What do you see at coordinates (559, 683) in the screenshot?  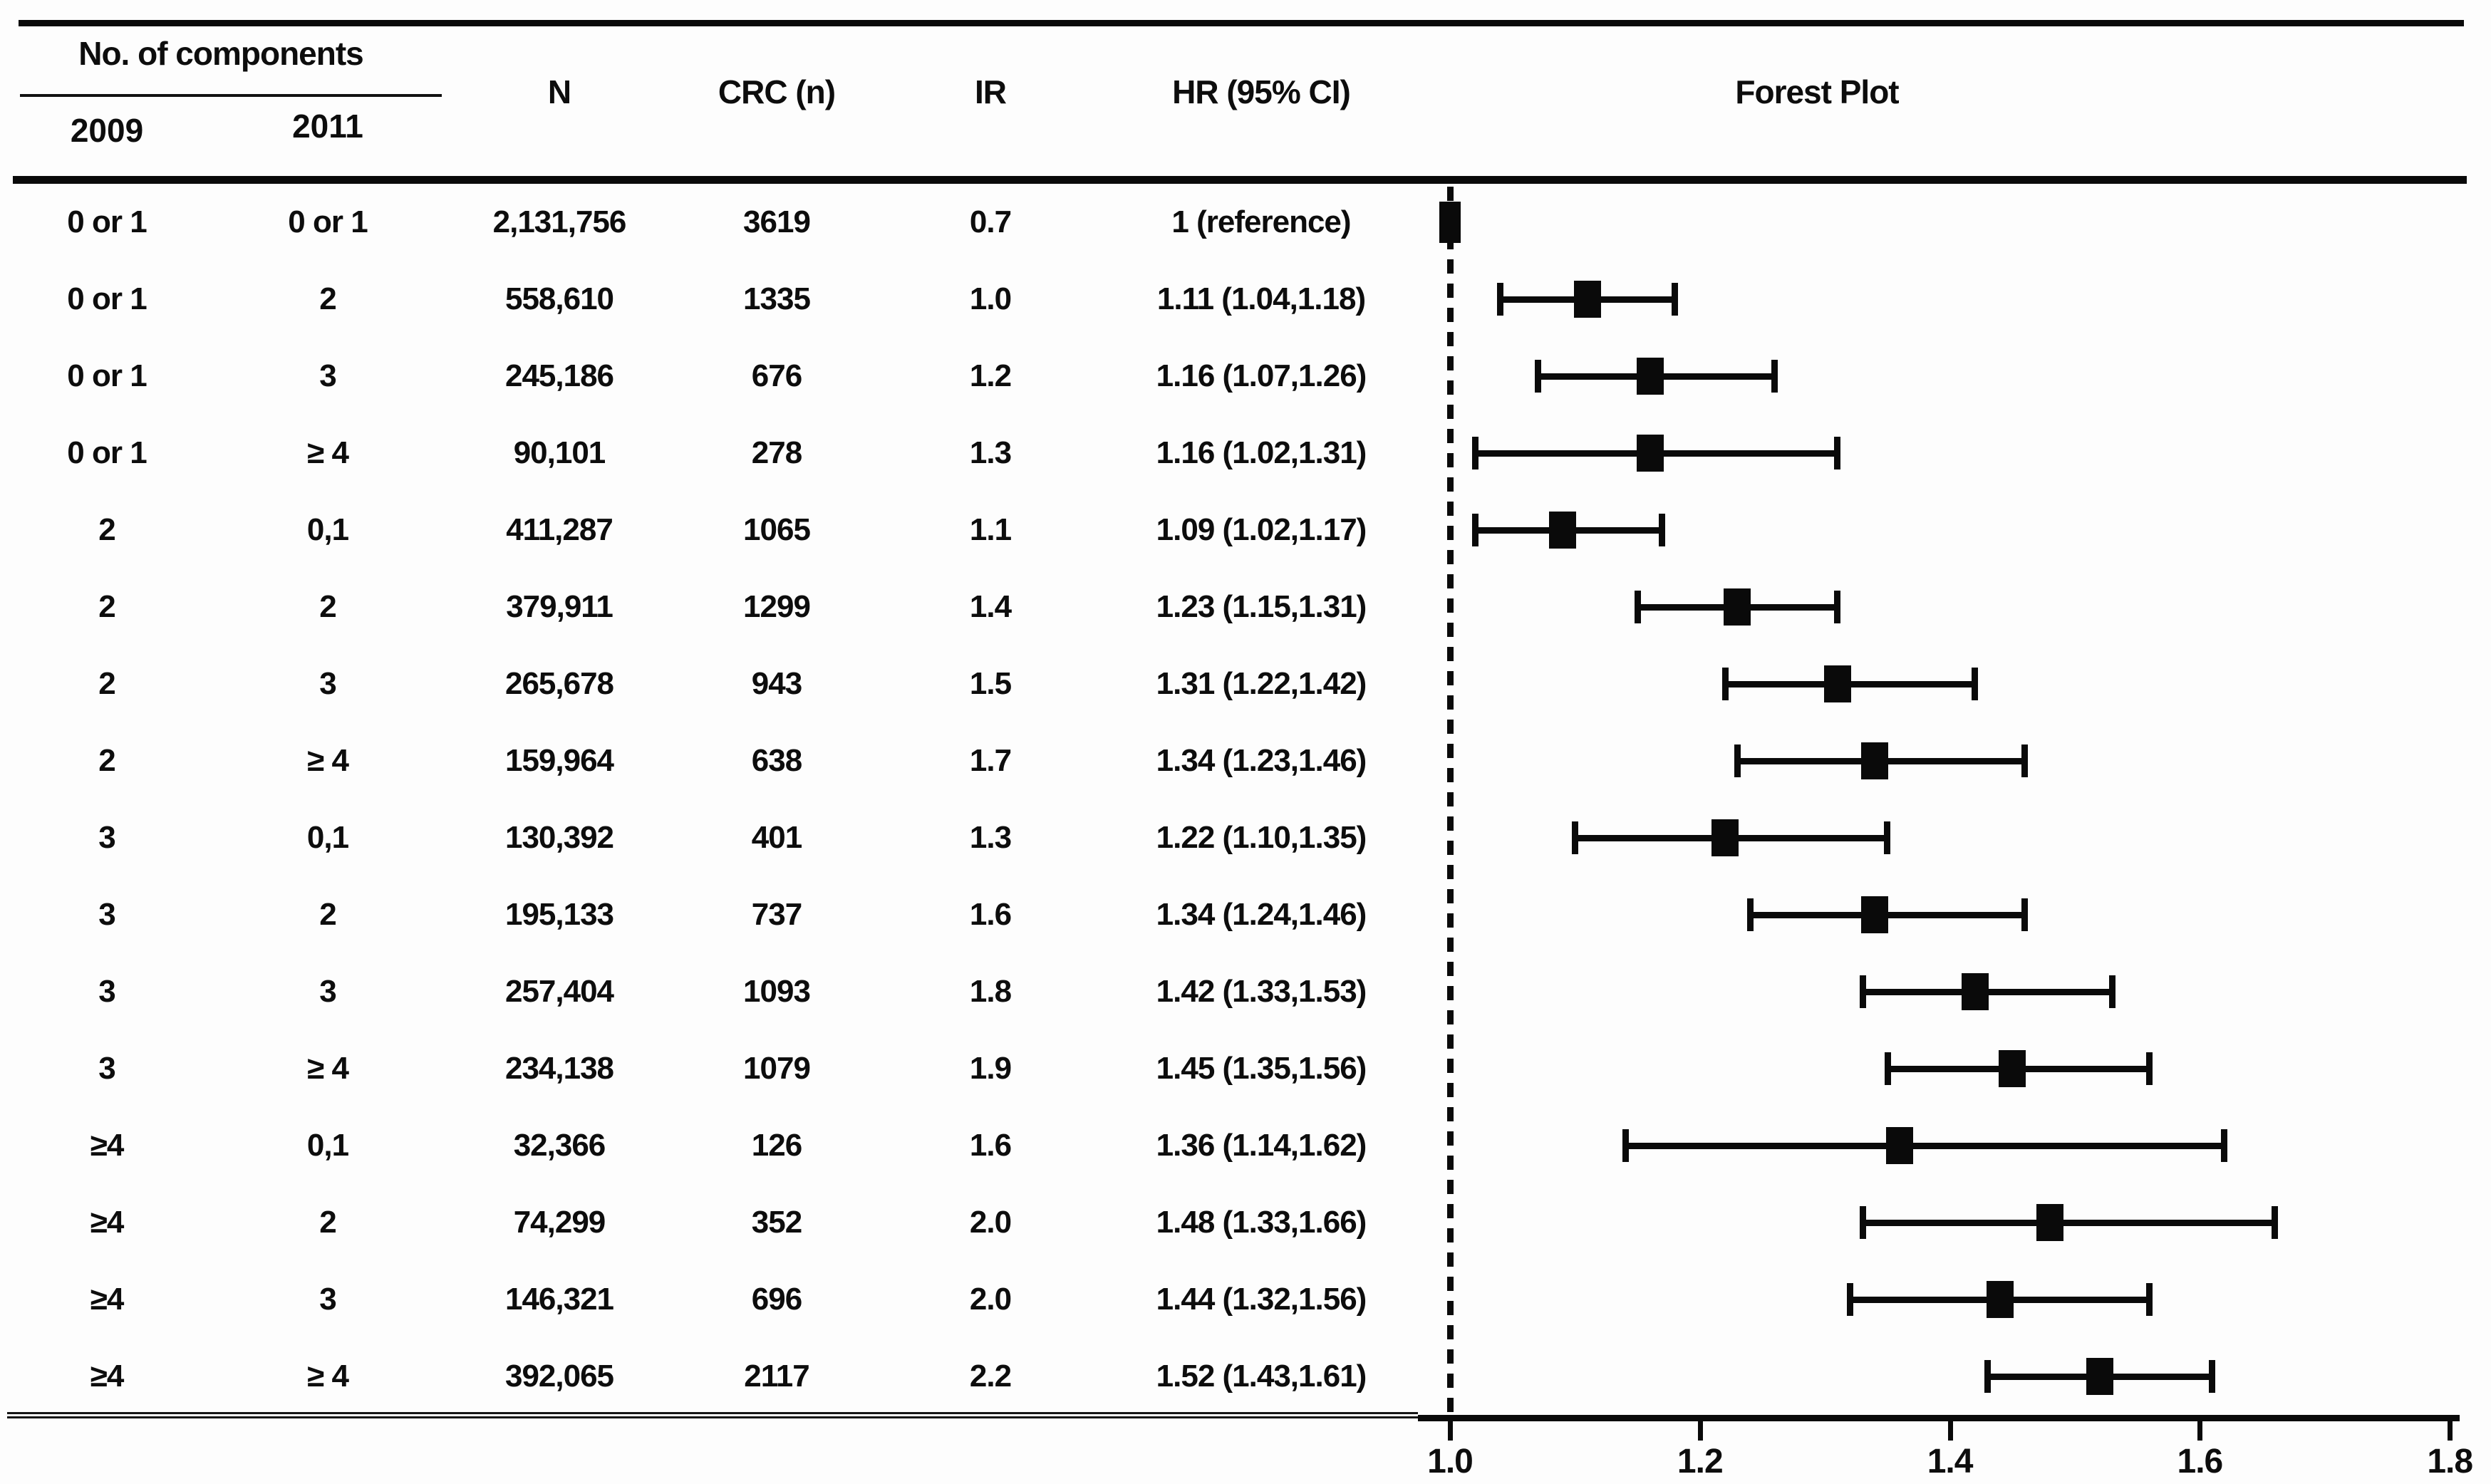 I see `cell-n: 265,678` at bounding box center [559, 683].